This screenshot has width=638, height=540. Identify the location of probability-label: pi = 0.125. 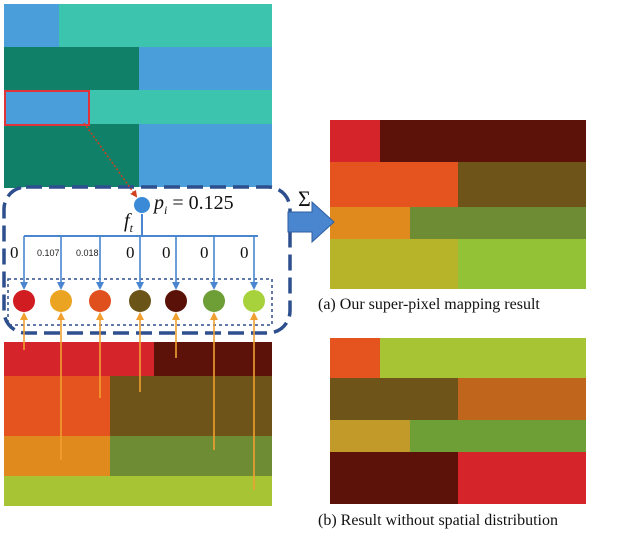
(194, 205).